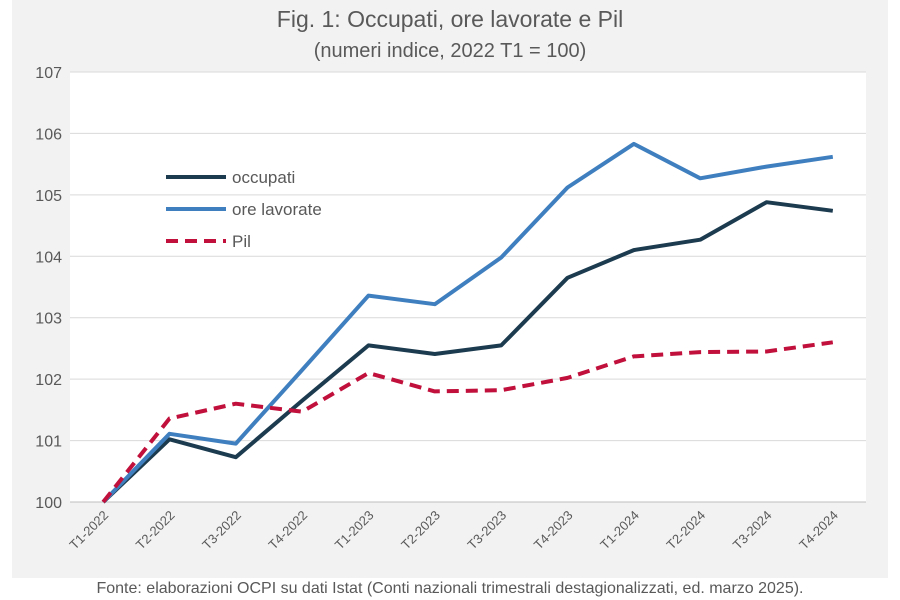 The image size is (900, 600). I want to click on x-tick-label: T1-2023, so click(354, 530).